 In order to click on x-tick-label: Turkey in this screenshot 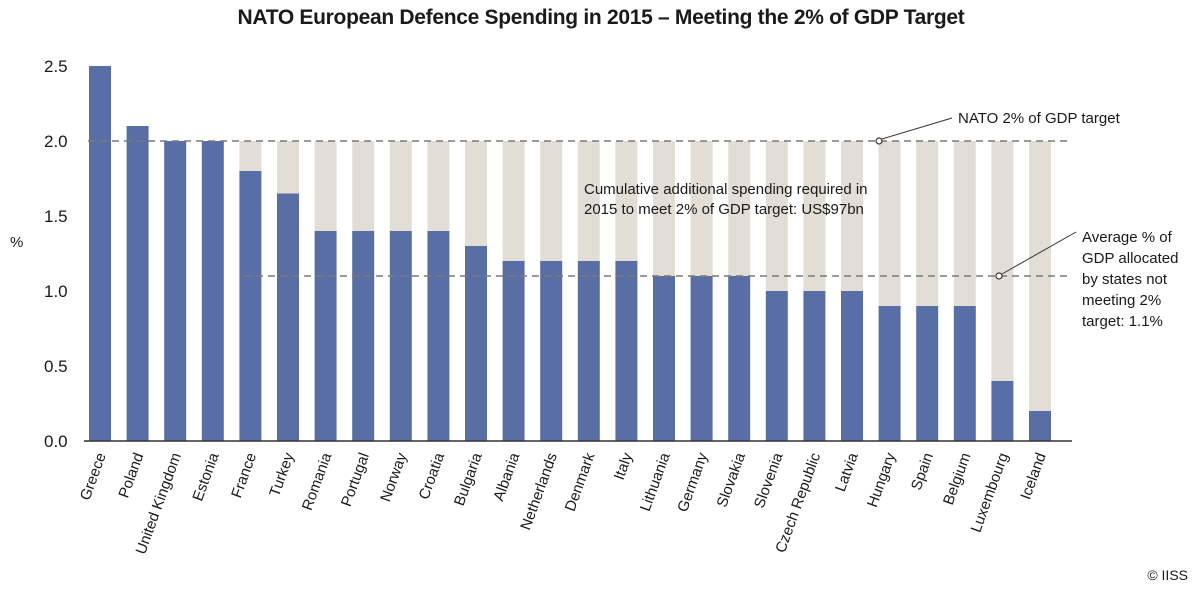, I will do `click(282, 474)`.